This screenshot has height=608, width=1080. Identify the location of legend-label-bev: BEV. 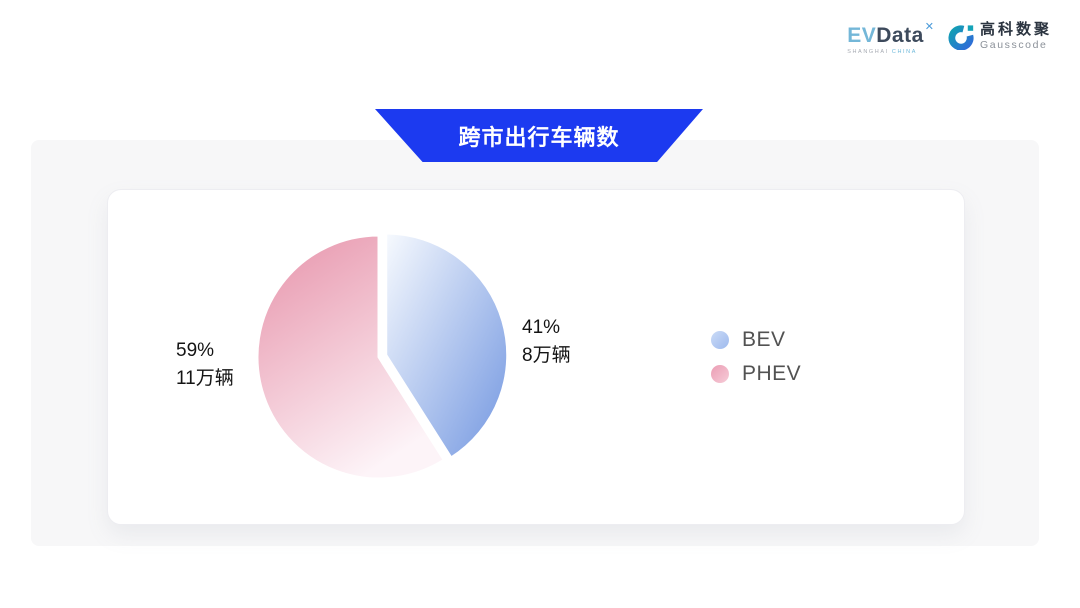
(764, 339).